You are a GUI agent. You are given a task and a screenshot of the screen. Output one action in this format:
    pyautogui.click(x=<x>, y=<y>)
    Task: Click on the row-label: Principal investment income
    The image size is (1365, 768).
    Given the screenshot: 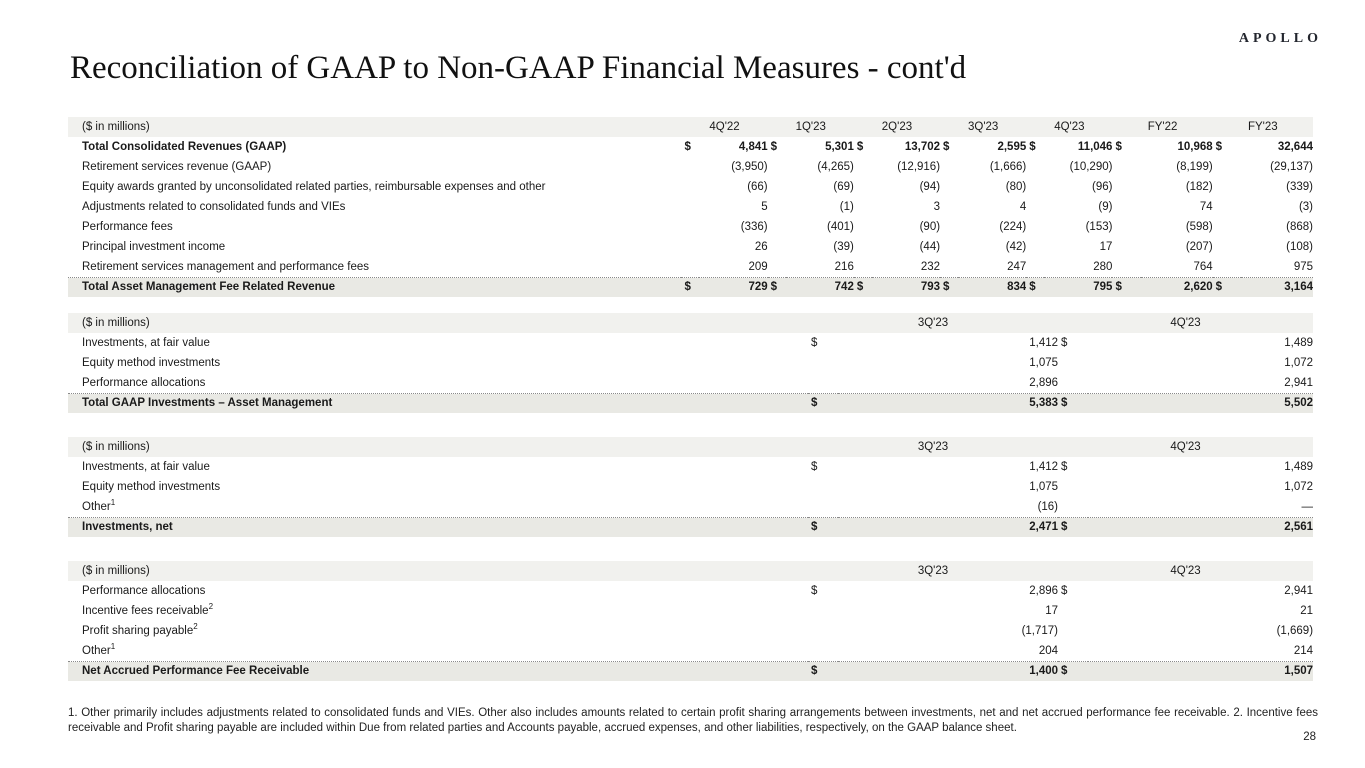 What is the action you would take?
    pyautogui.click(x=154, y=247)
    